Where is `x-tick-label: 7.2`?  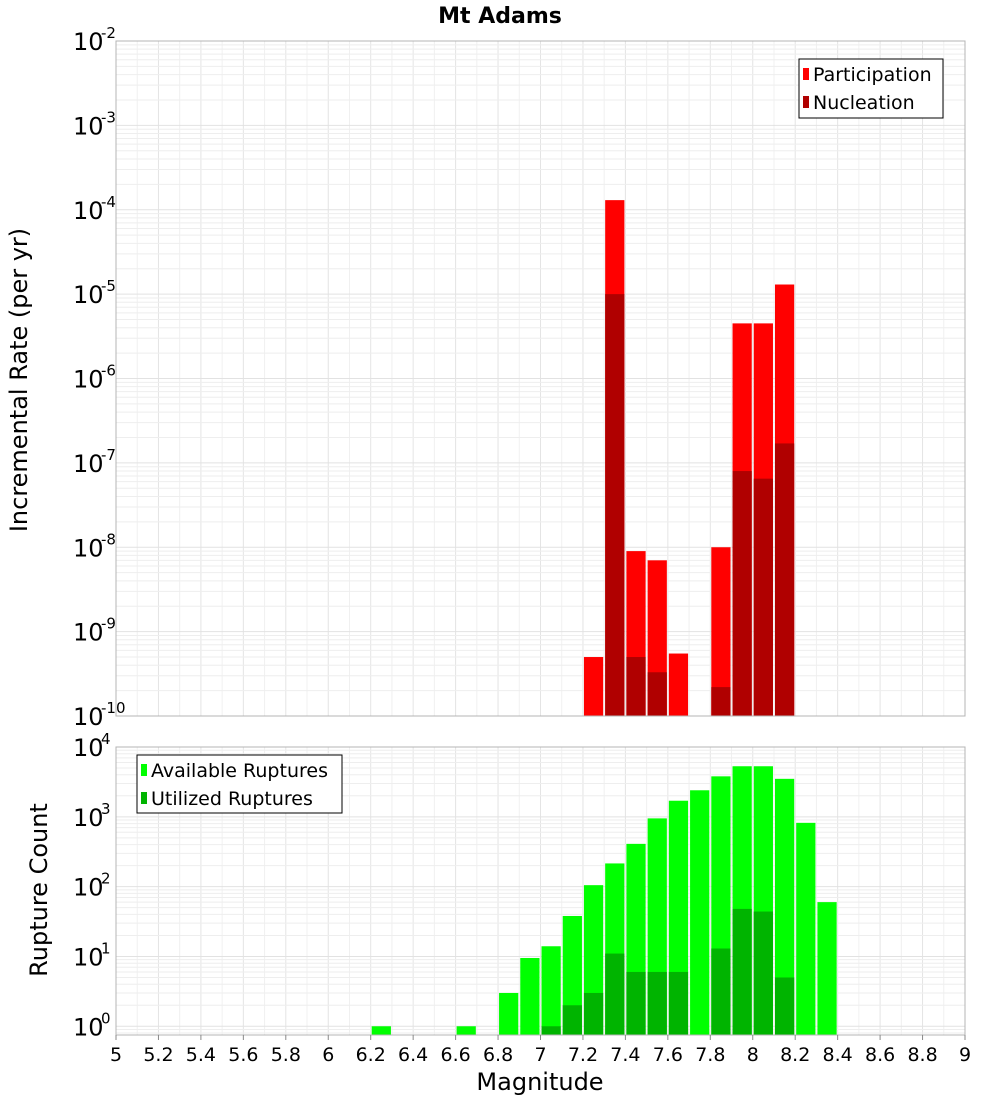
x-tick-label: 7.2 is located at coordinates (583, 1055).